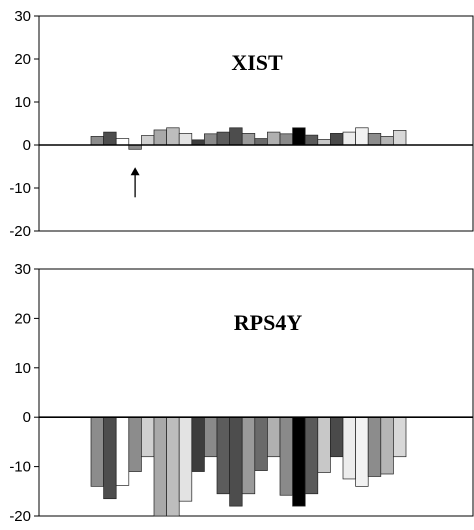 This screenshot has width=474, height=530. I want to click on rps4y-y-tick-label: 30, so click(22, 269).